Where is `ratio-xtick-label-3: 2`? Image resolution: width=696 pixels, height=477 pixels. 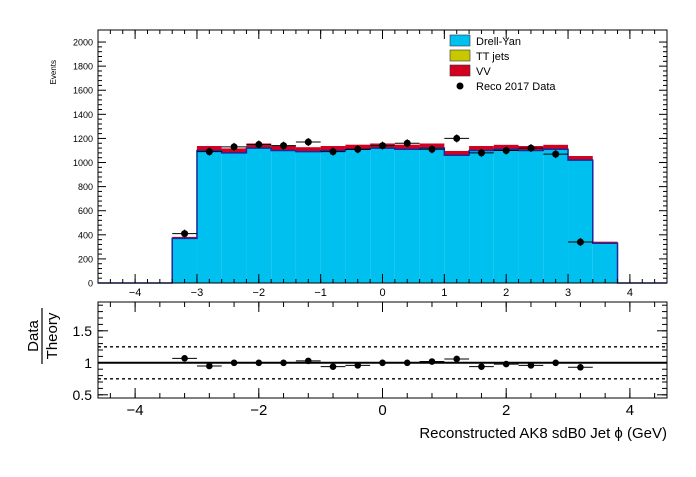
ratio-xtick-label-3: 2 is located at coordinates (506, 410).